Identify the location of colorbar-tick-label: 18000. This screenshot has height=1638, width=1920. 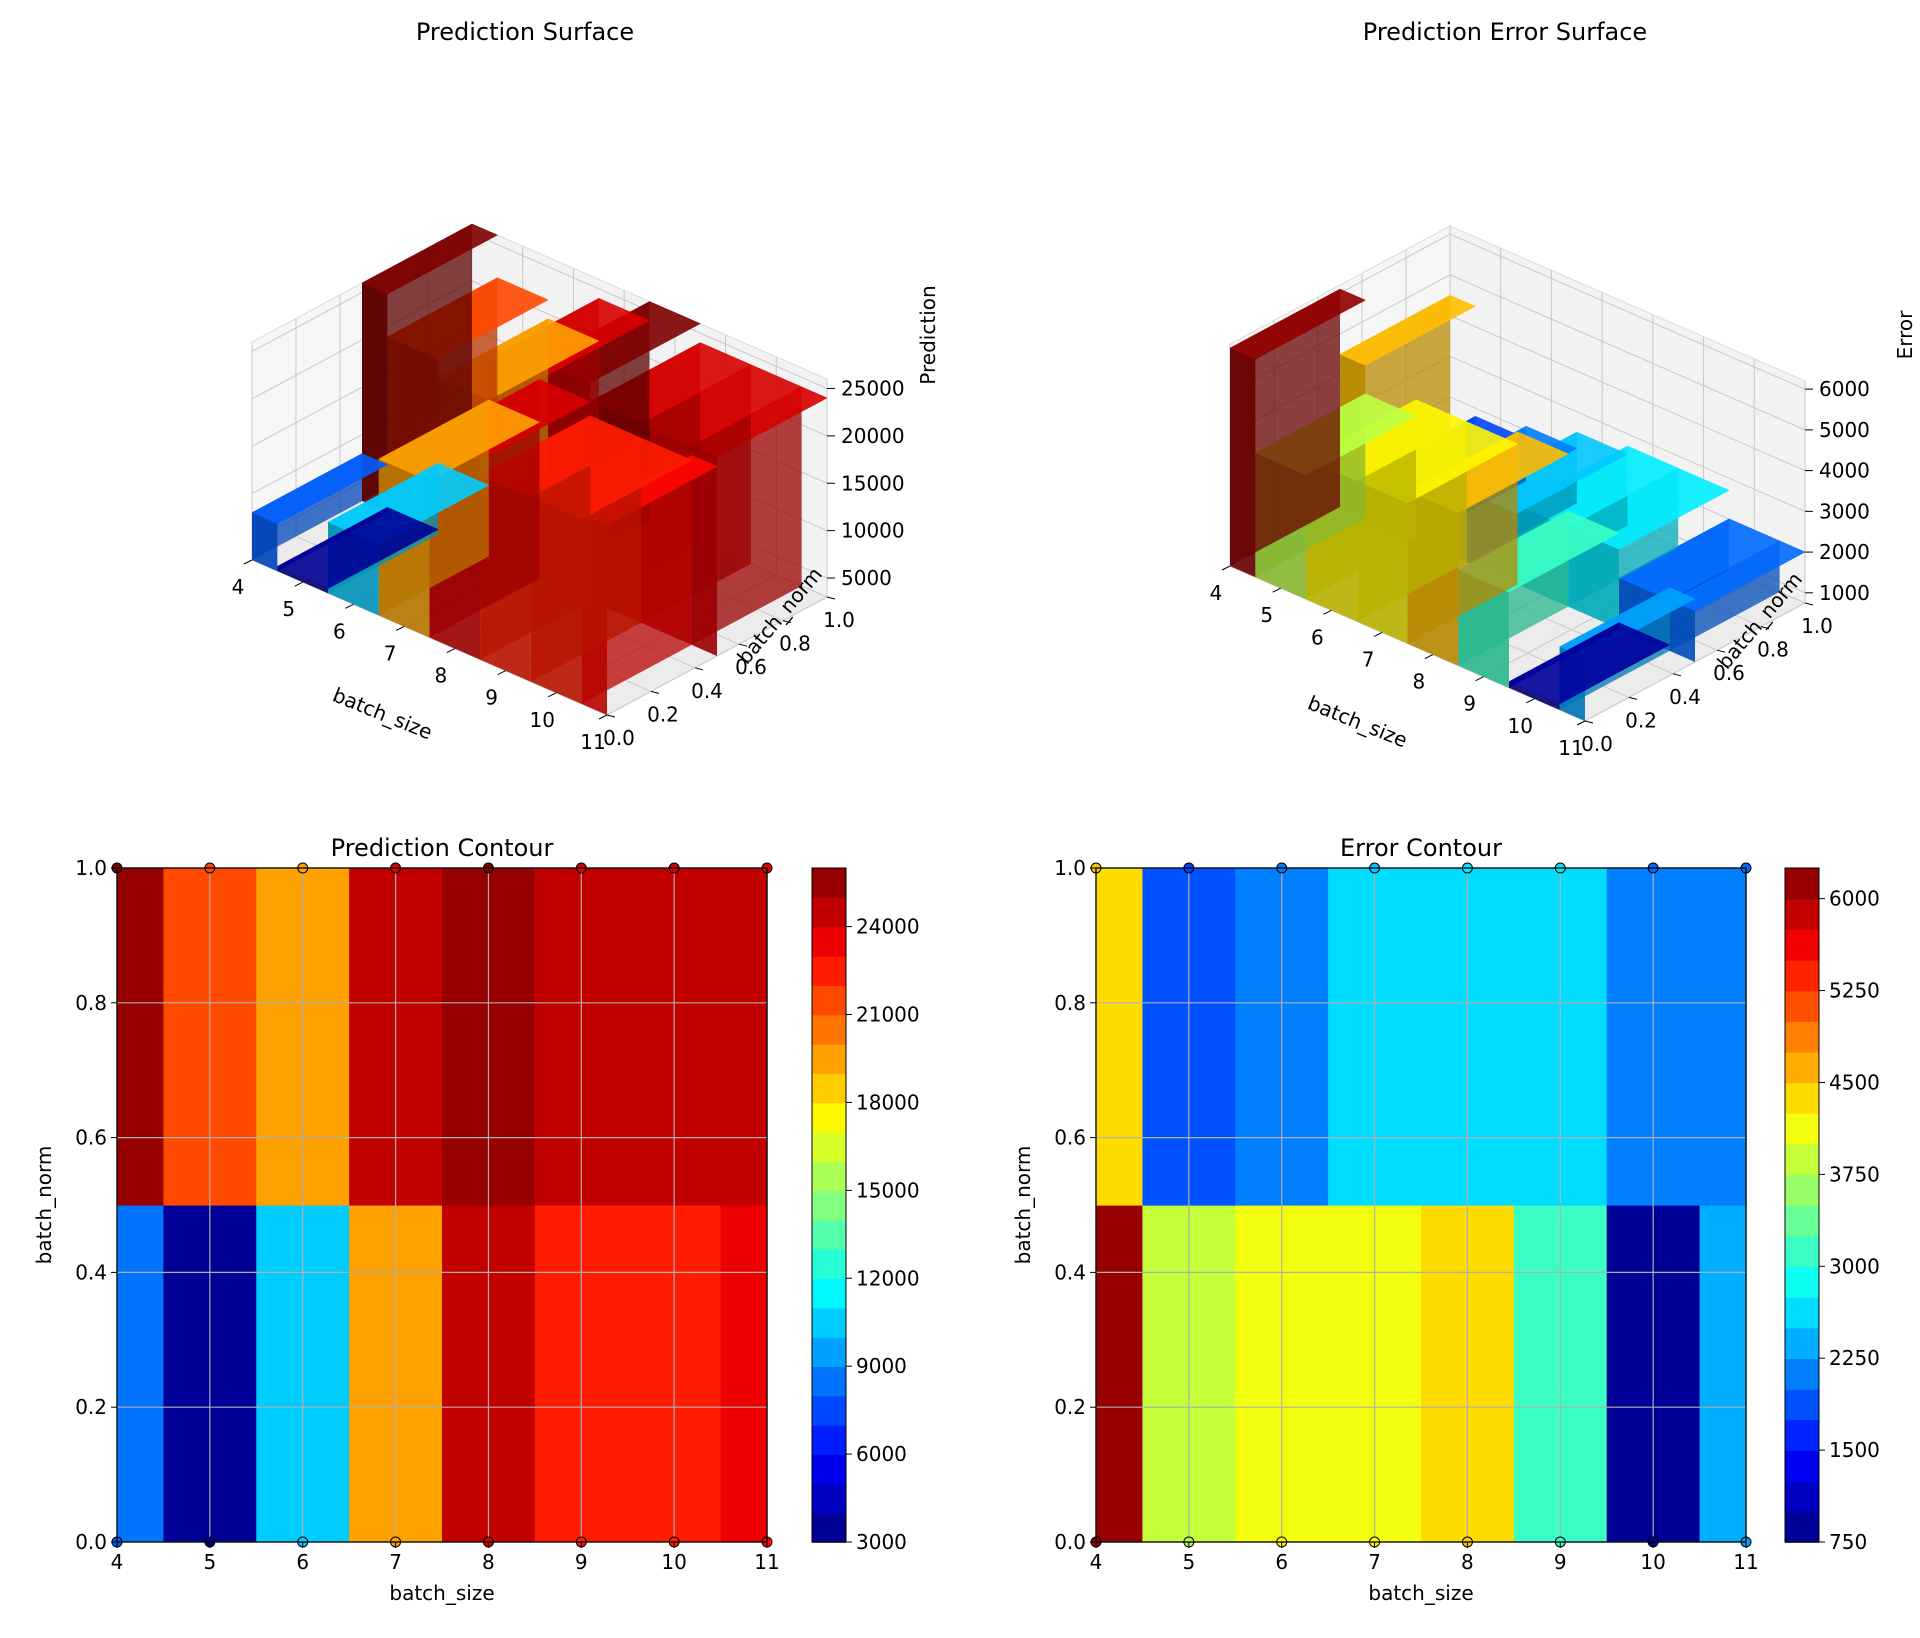
(888, 1102).